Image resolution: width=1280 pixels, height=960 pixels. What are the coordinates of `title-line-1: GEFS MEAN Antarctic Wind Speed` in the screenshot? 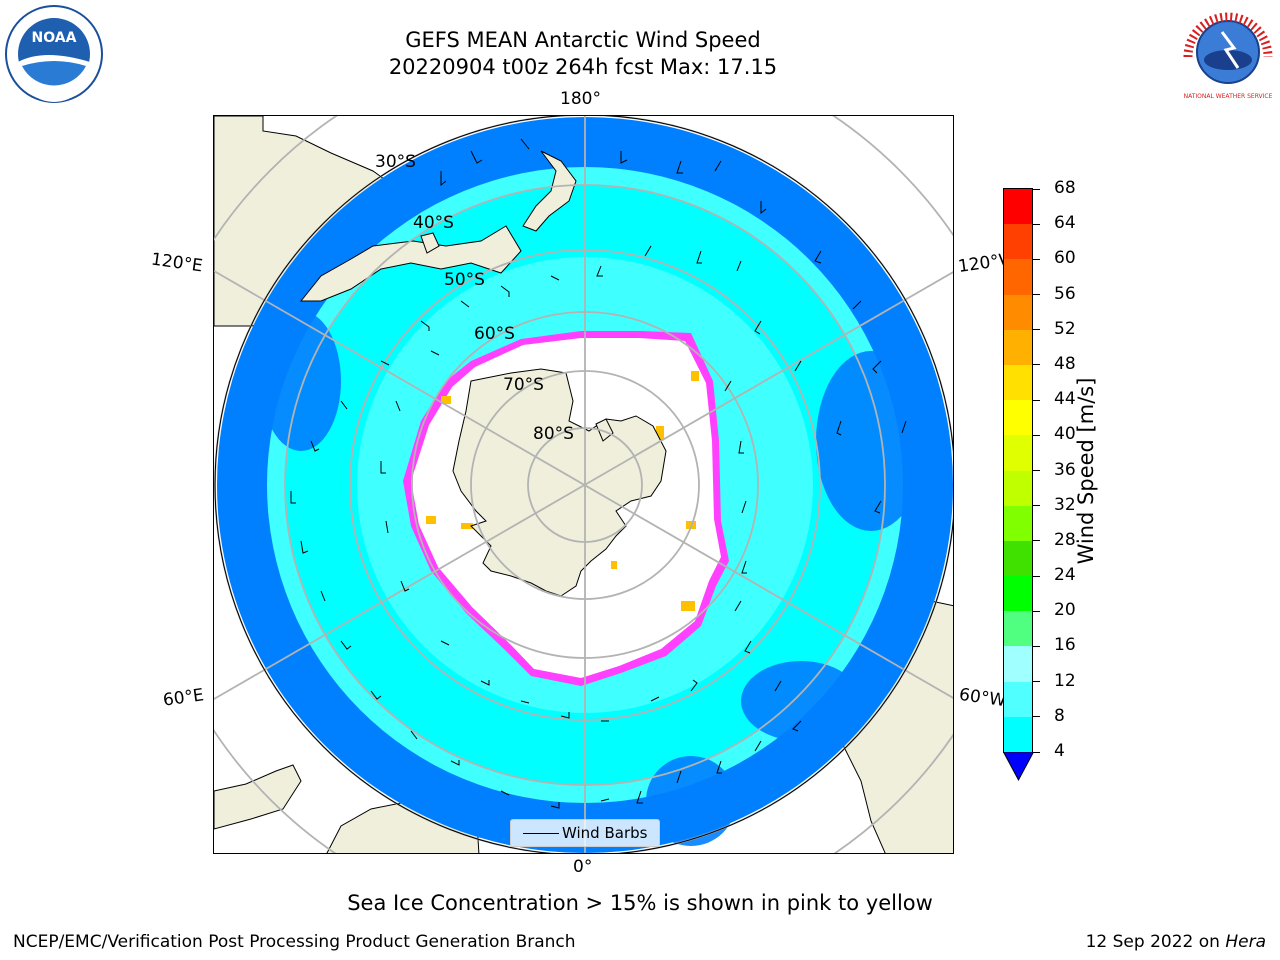 It's located at (583, 40).